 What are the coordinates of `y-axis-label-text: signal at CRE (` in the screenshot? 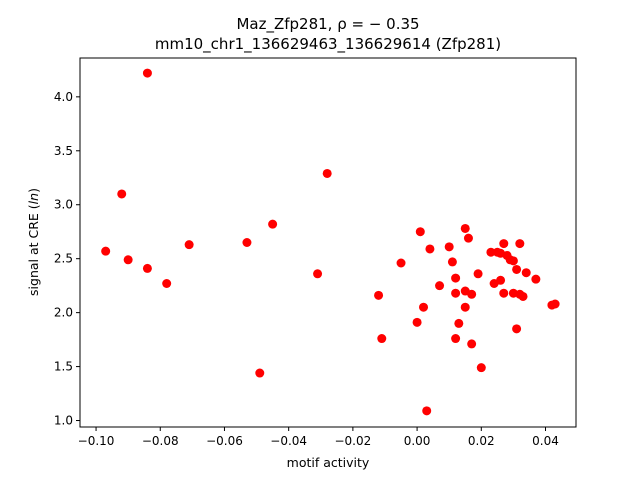 It's located at (33, 250).